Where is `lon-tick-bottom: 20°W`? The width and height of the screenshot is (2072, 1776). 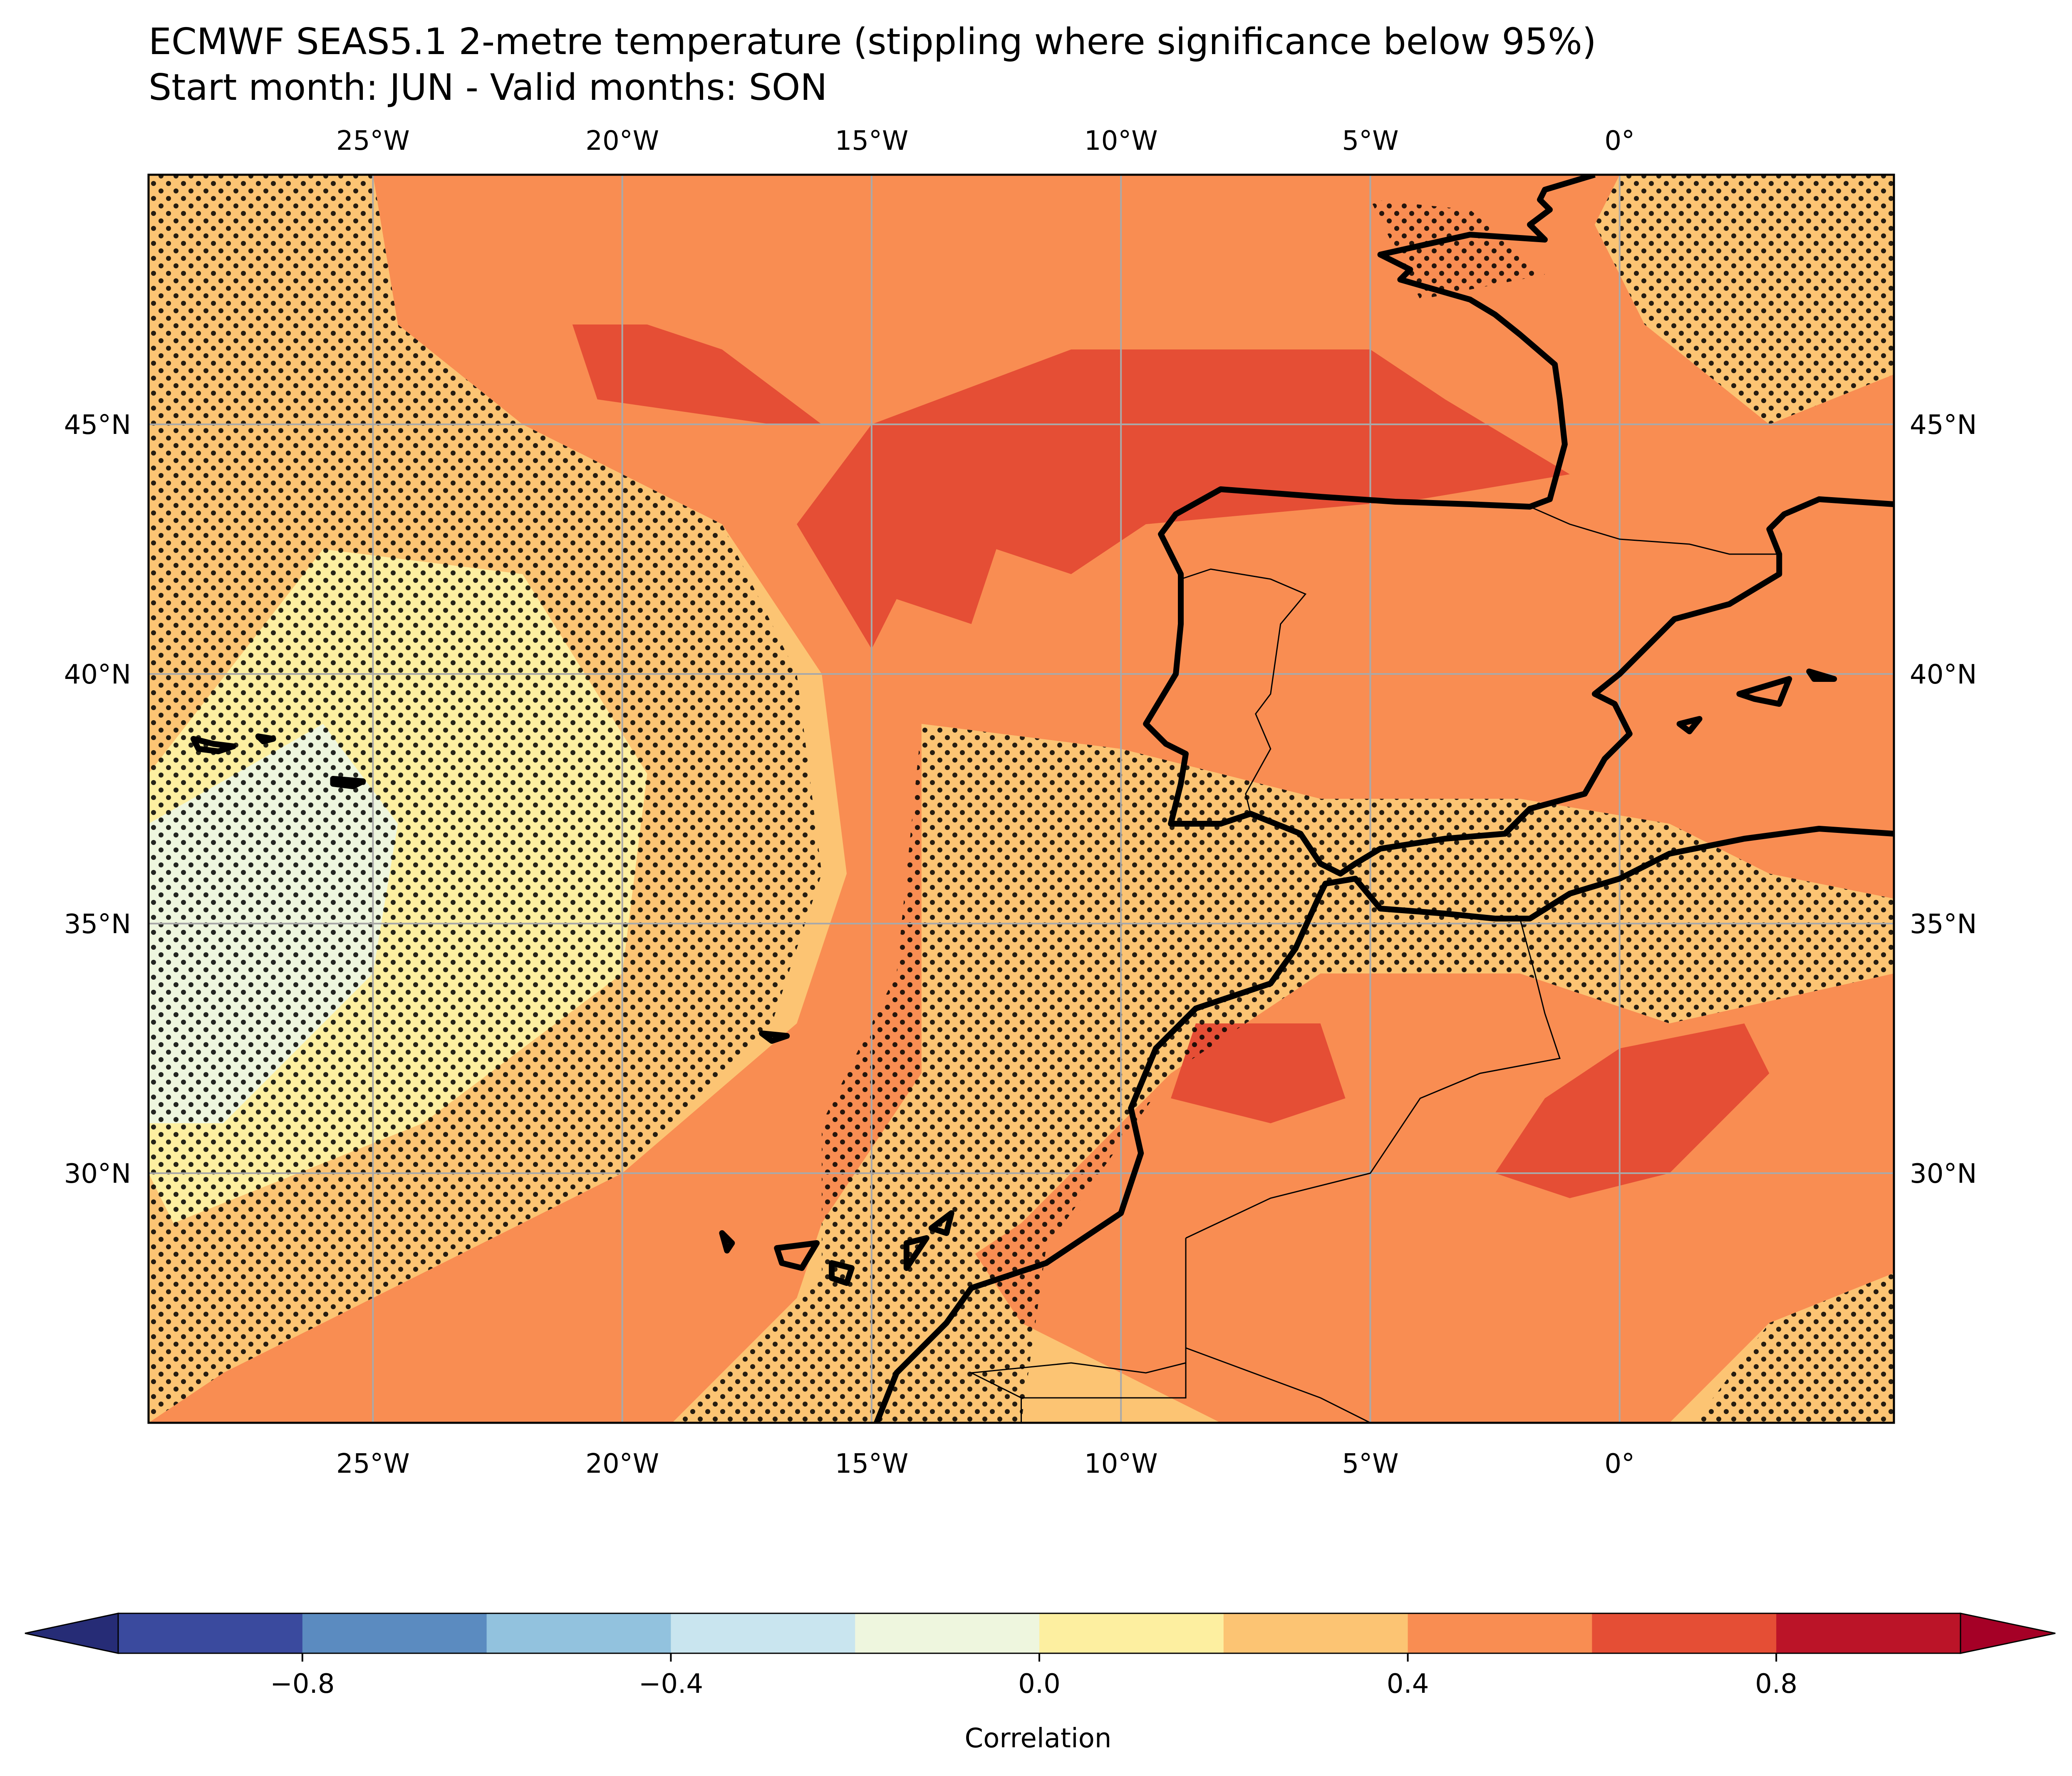 lon-tick-bottom: 20°W is located at coordinates (622, 1464).